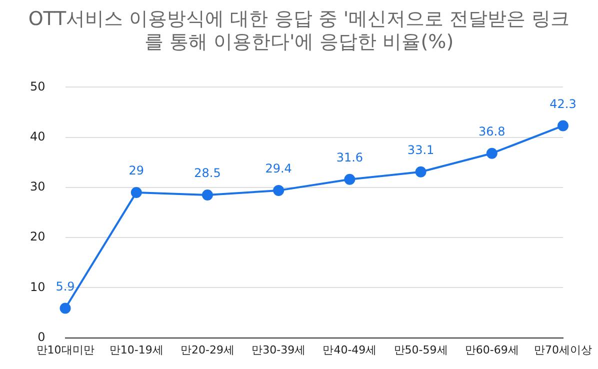 The image size is (598, 369). What do you see at coordinates (38, 136) in the screenshot?
I see `y-tick-label: 40` at bounding box center [38, 136].